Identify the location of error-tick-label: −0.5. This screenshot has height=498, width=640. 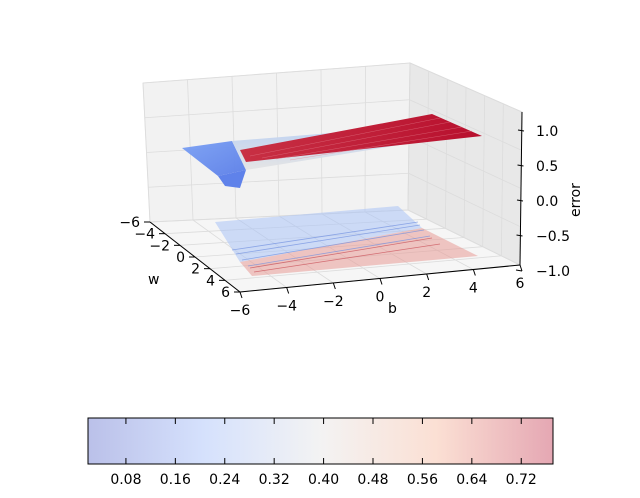
(553, 237).